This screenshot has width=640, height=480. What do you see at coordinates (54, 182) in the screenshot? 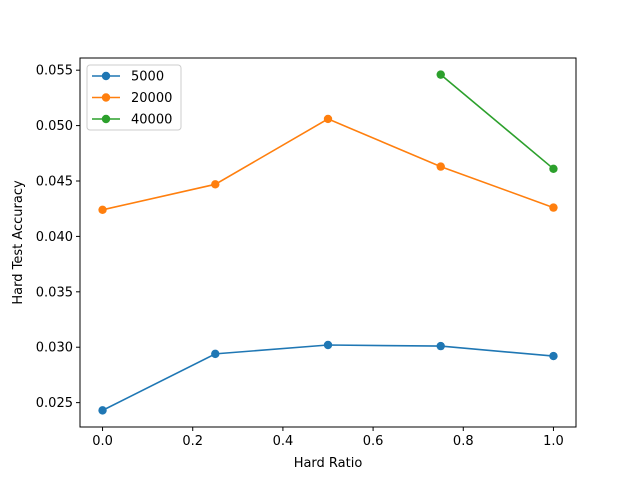
I see `y-tick-label: 0.045` at bounding box center [54, 182].